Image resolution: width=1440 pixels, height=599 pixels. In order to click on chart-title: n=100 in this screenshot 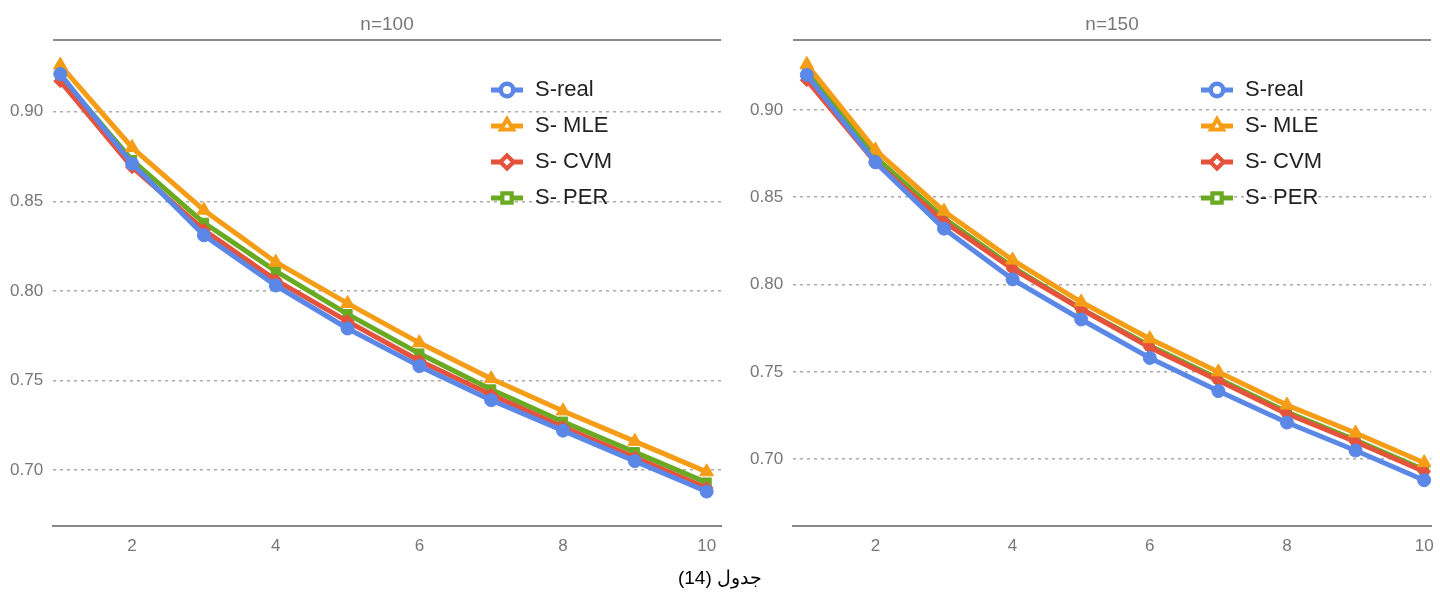, I will do `click(387, 23)`.